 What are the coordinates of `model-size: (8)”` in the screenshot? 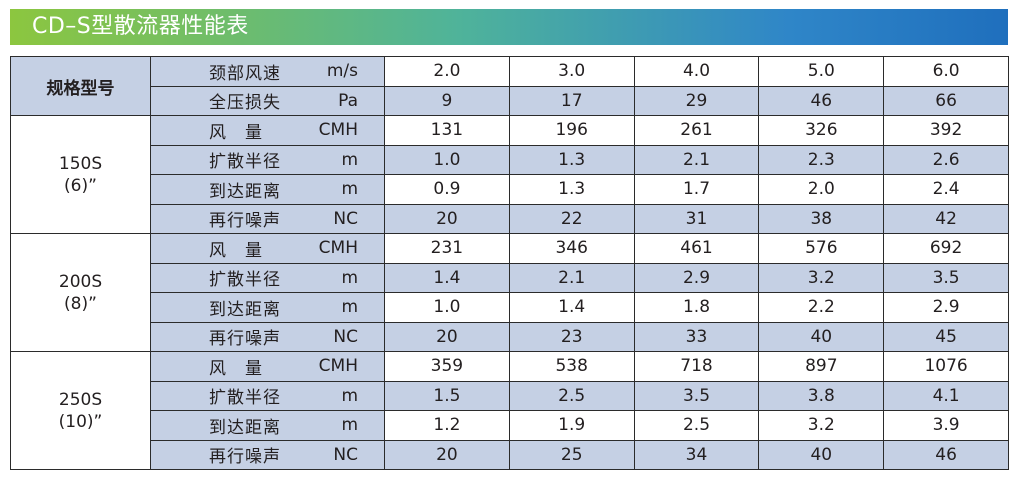 It's located at (80, 303).